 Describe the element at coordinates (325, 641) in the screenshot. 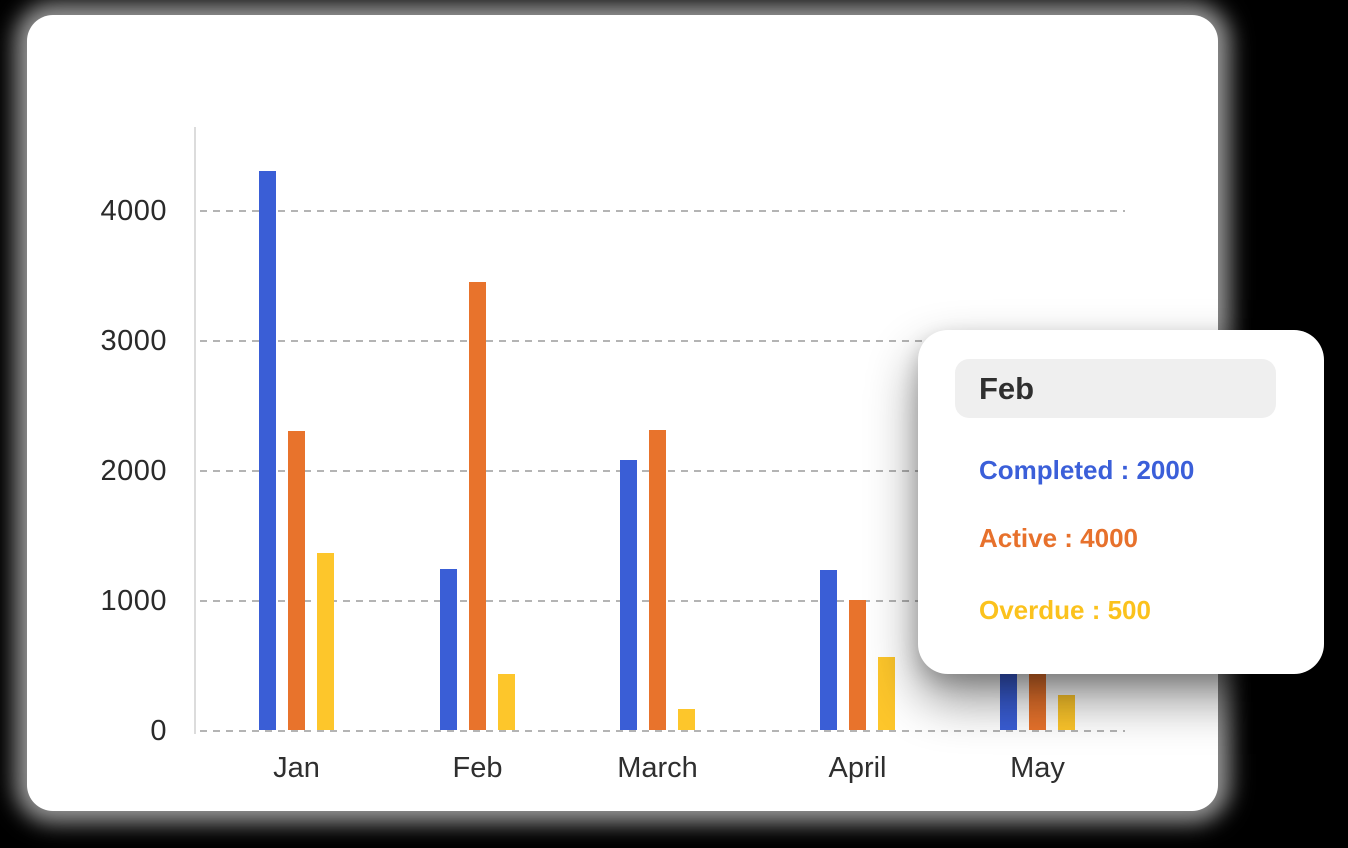

I see `bar-overdue-jan` at that location.